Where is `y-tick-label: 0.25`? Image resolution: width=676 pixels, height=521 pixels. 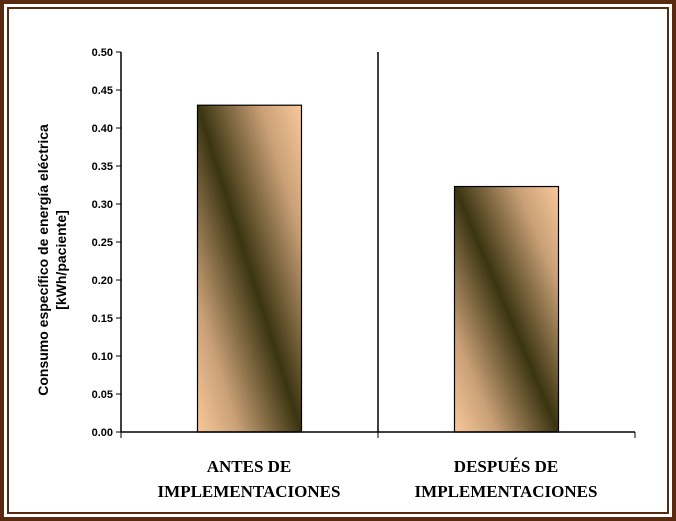 y-tick-label: 0.25 is located at coordinates (102, 243).